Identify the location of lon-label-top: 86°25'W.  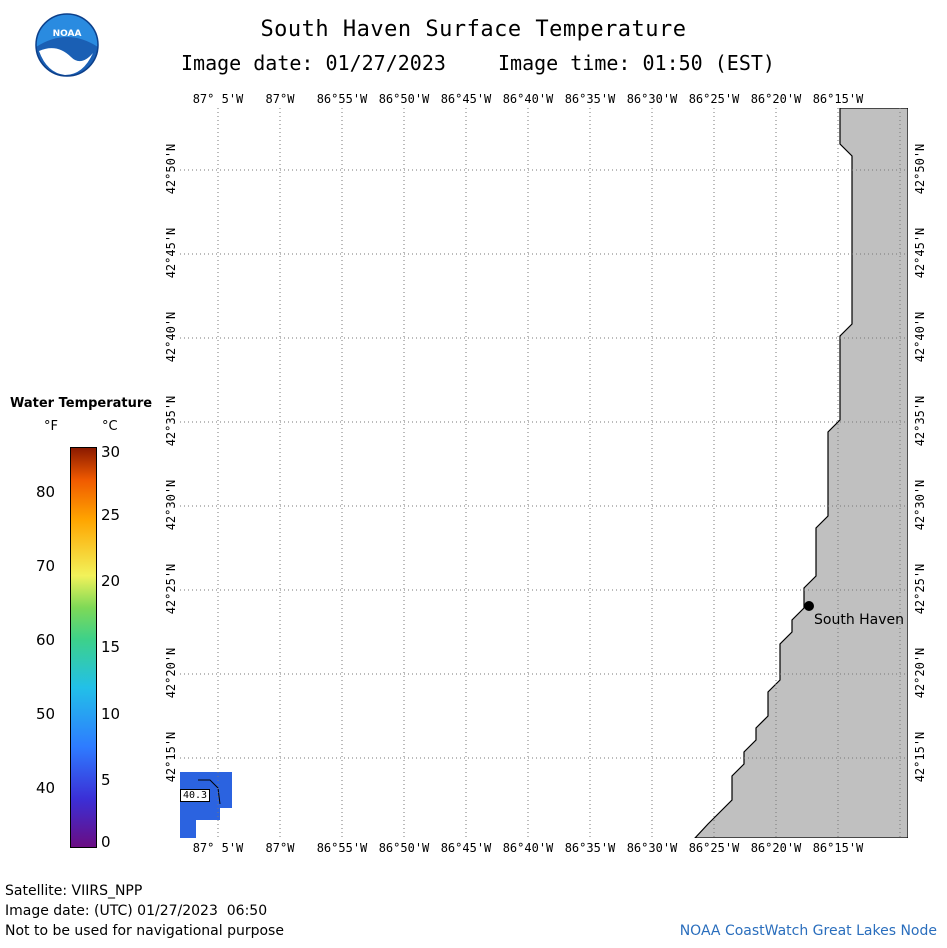
(714, 99).